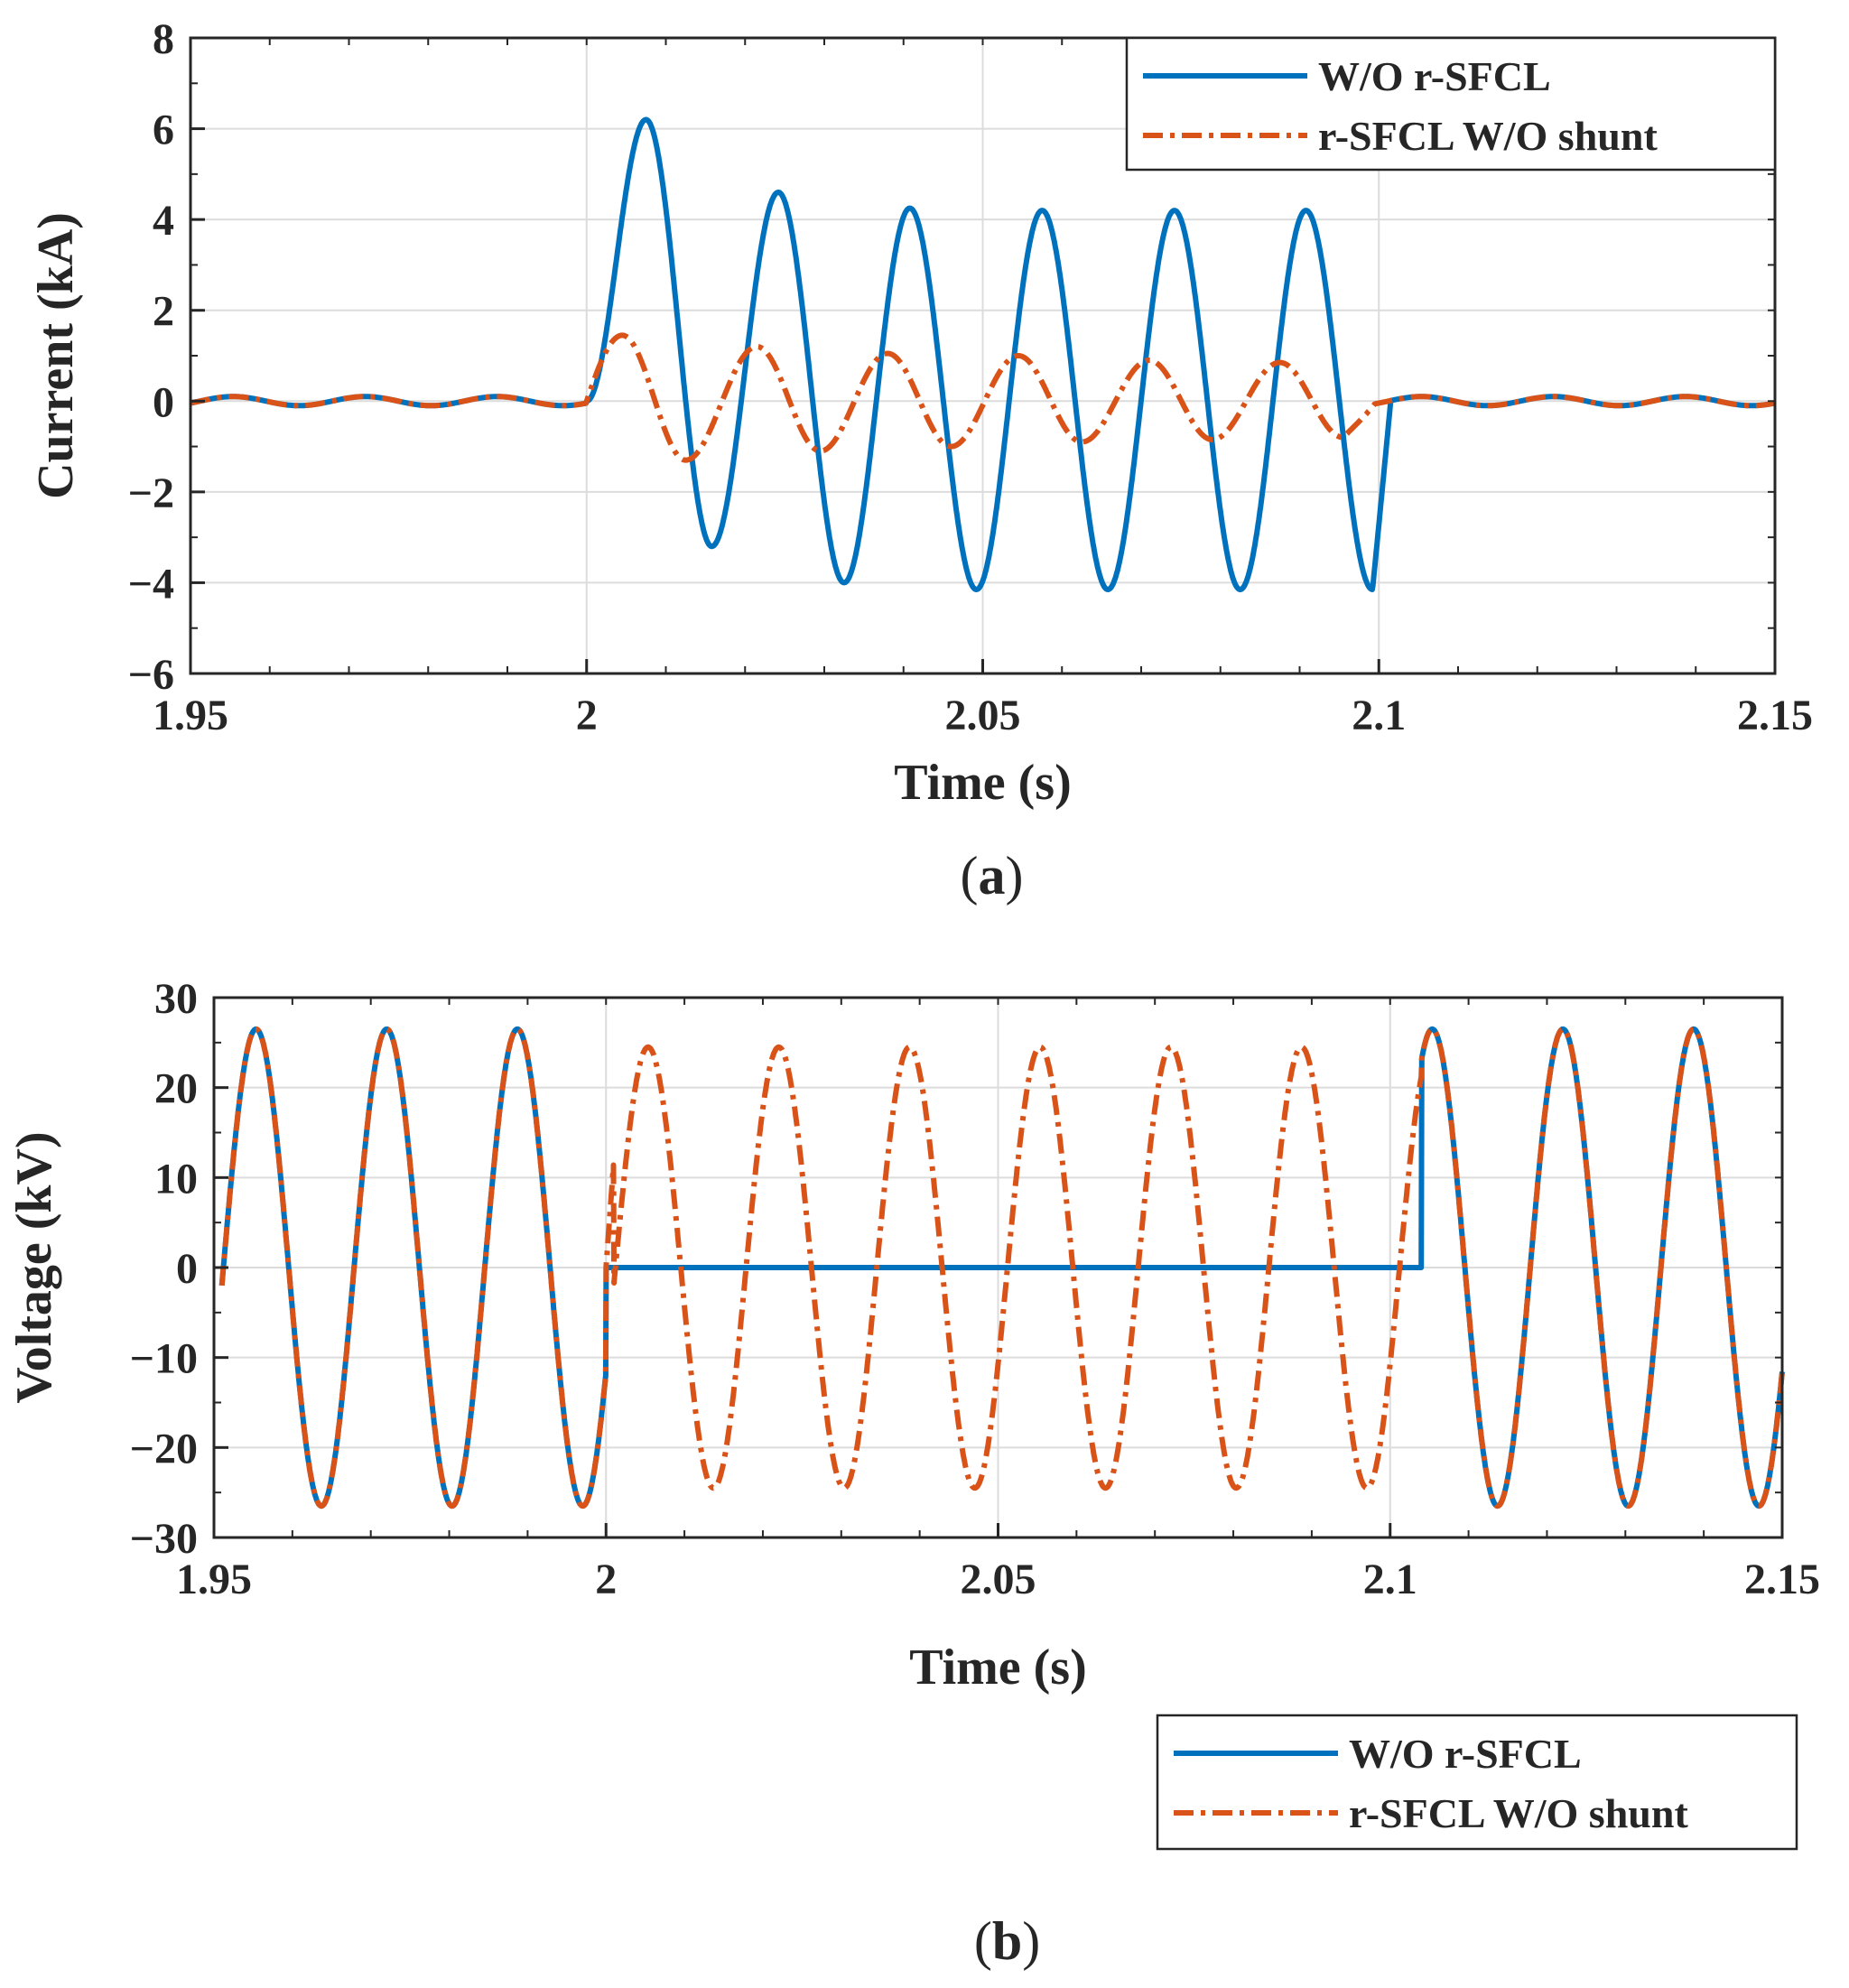 This screenshot has width=1849, height=1988. I want to click on chart-b-caption-letter: b, so click(1007, 1941).